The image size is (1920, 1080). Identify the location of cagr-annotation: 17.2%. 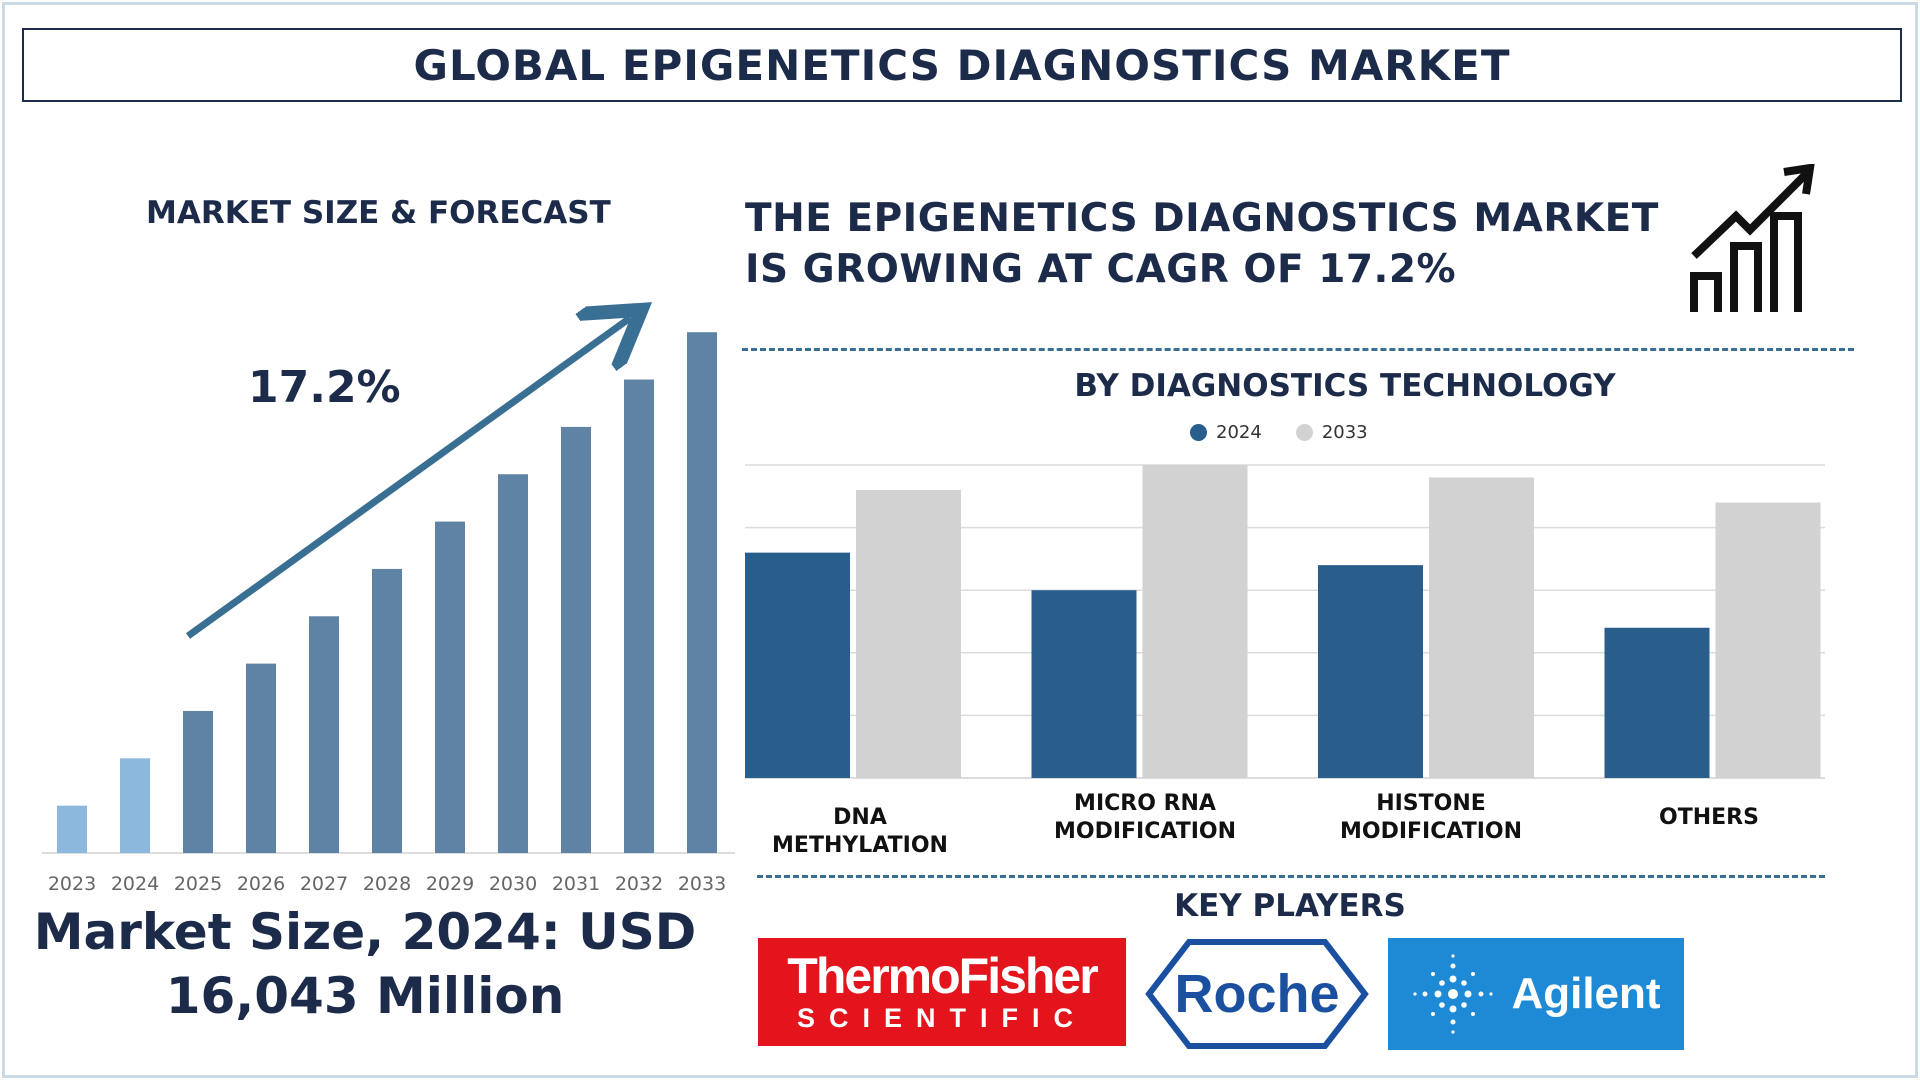
(324, 387).